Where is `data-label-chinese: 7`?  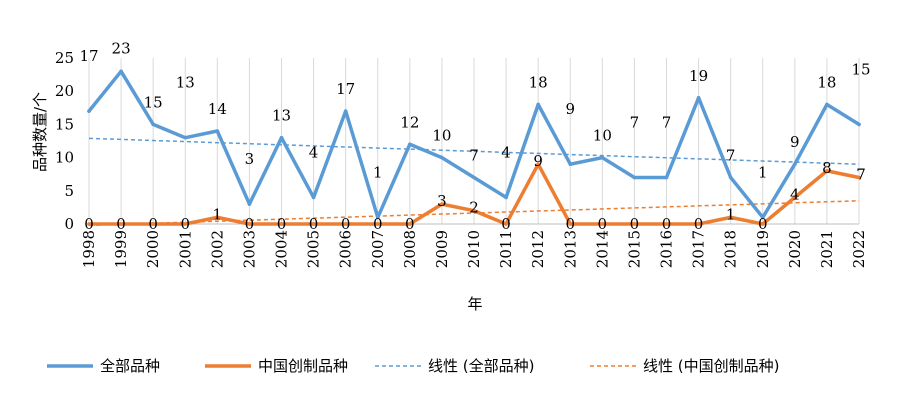
data-label-chinese: 7 is located at coordinates (861, 175).